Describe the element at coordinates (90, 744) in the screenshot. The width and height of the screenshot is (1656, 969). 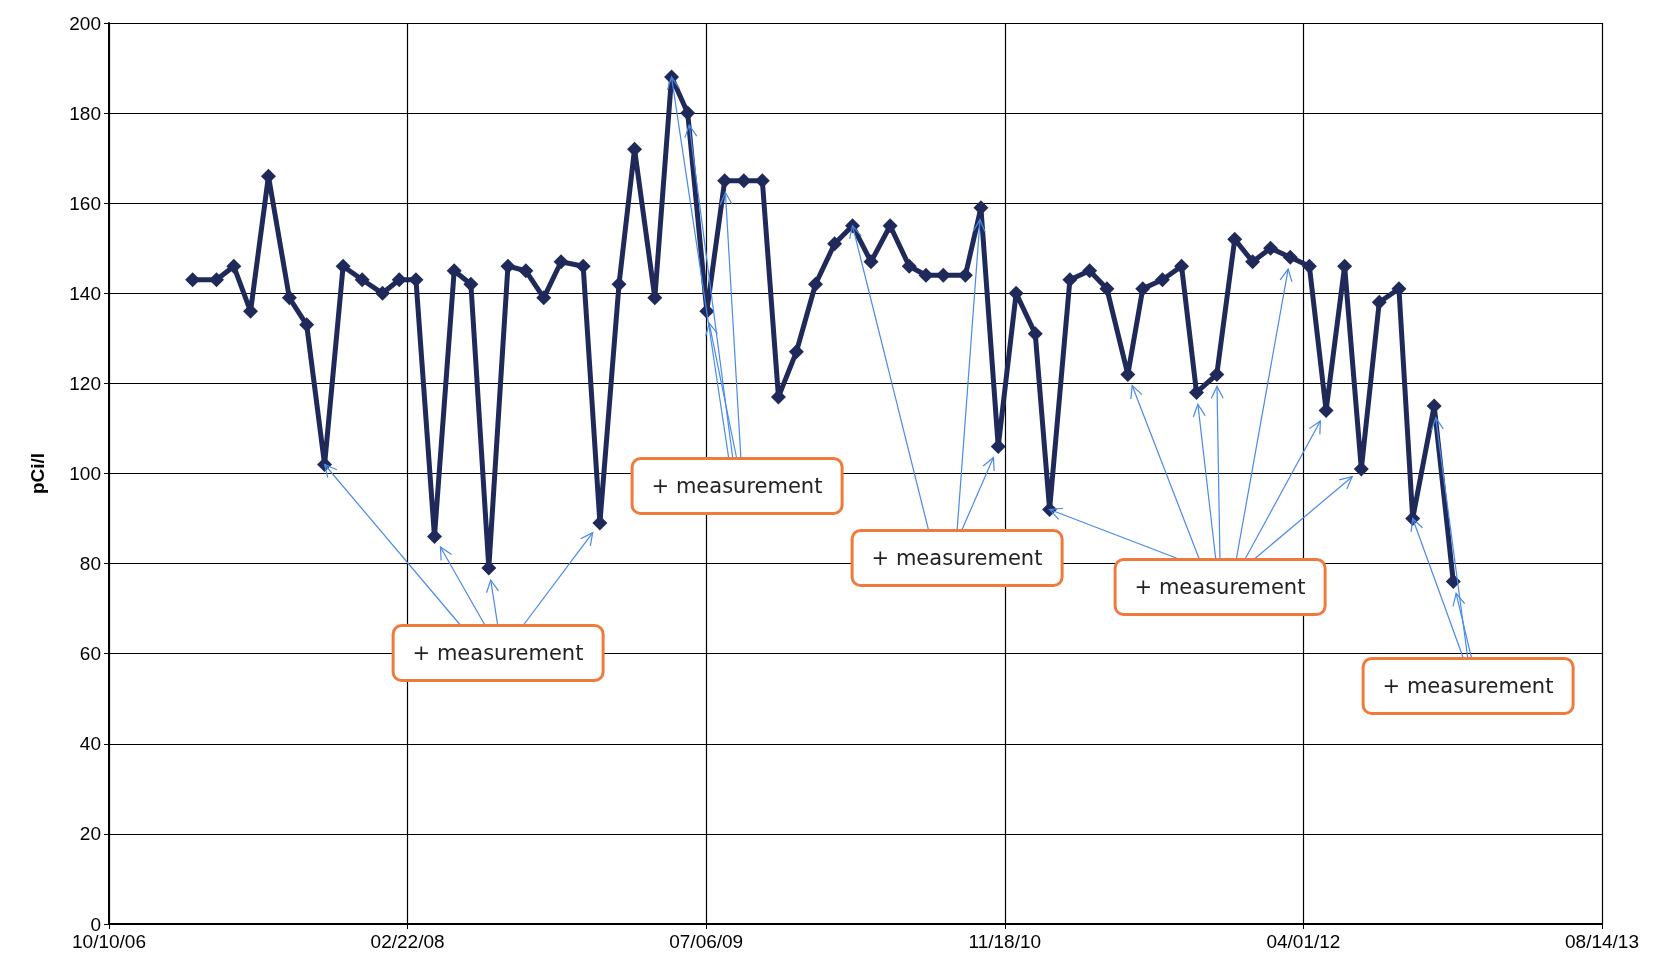
I see `y-tick-label: 40` at that location.